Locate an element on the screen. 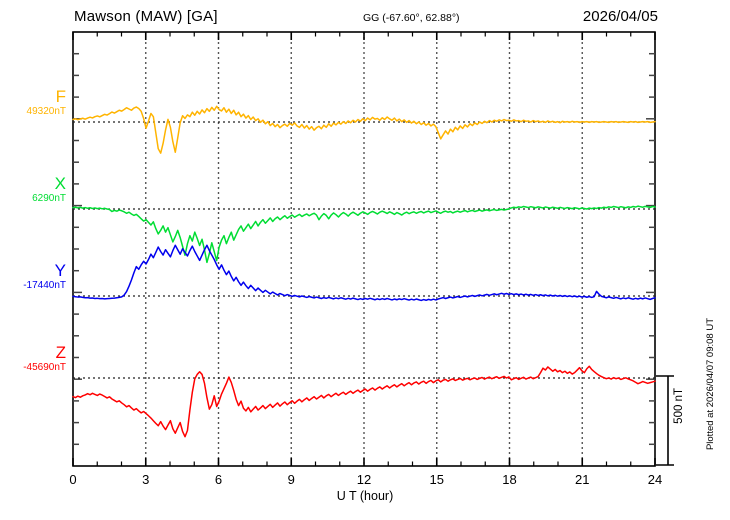 This screenshot has width=730, height=520. trace-f is located at coordinates (364, 129).